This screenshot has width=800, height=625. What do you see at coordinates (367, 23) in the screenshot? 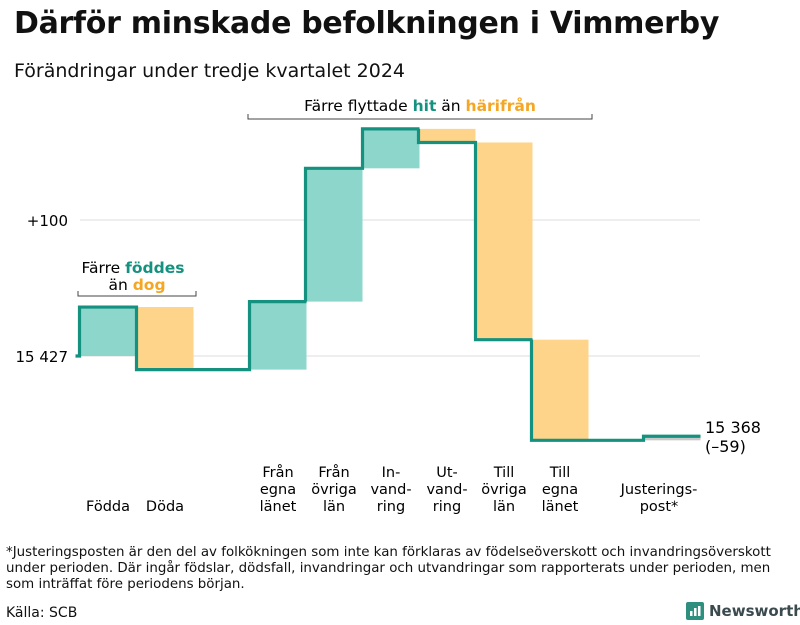
I see `chart-title: Därför minskade befolkningen i Vimmerby` at bounding box center [367, 23].